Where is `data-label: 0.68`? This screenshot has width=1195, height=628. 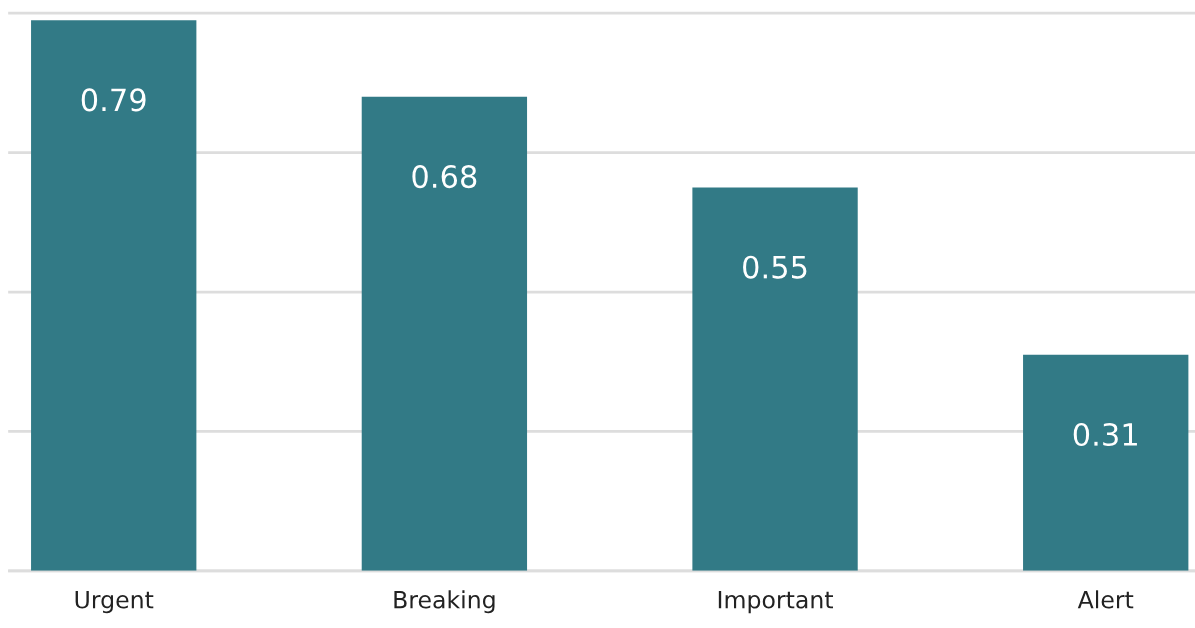
data-label: 0.68 is located at coordinates (444, 177).